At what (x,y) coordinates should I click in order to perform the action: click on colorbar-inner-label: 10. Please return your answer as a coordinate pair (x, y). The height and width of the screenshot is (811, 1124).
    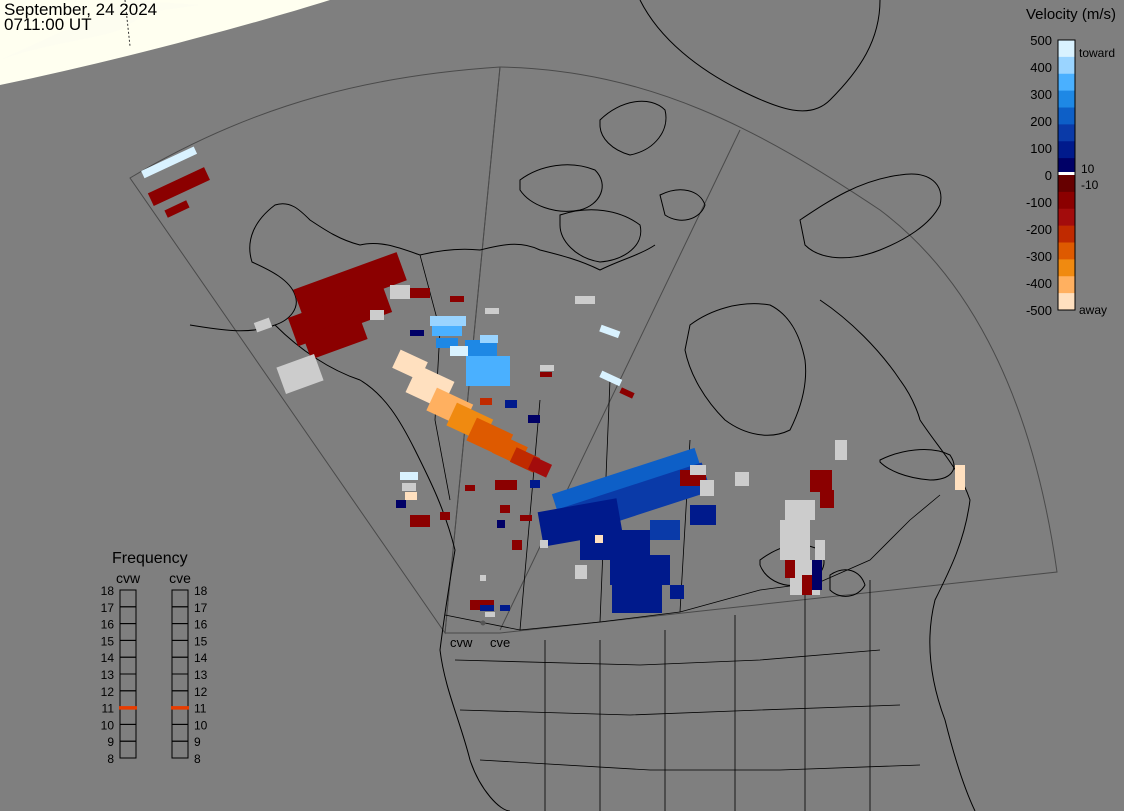
    Looking at the image, I should click on (1088, 169).